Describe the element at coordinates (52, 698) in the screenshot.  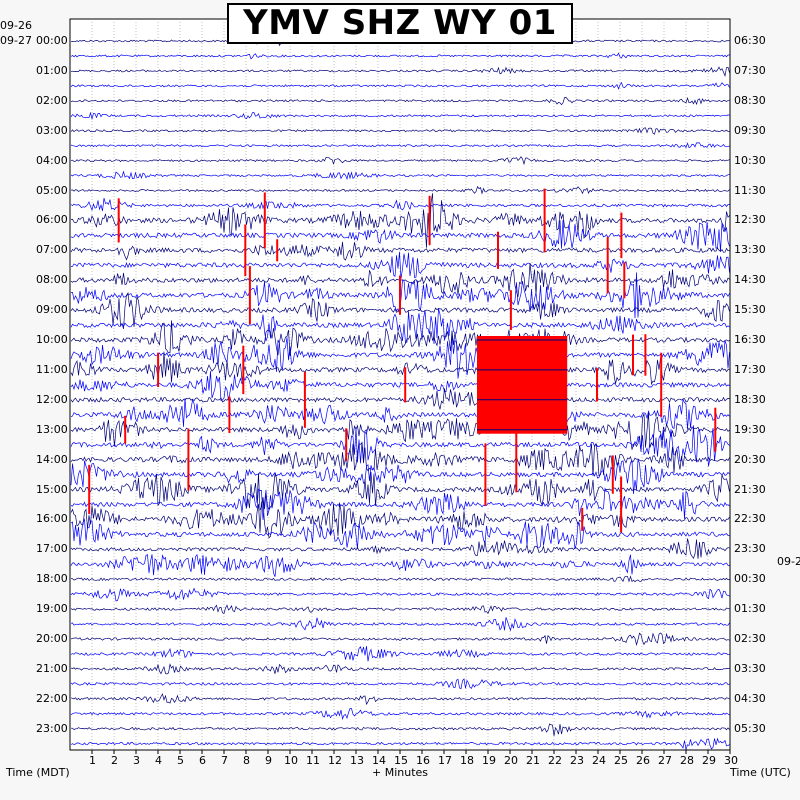
I see `left-hour-label: 22:00` at that location.